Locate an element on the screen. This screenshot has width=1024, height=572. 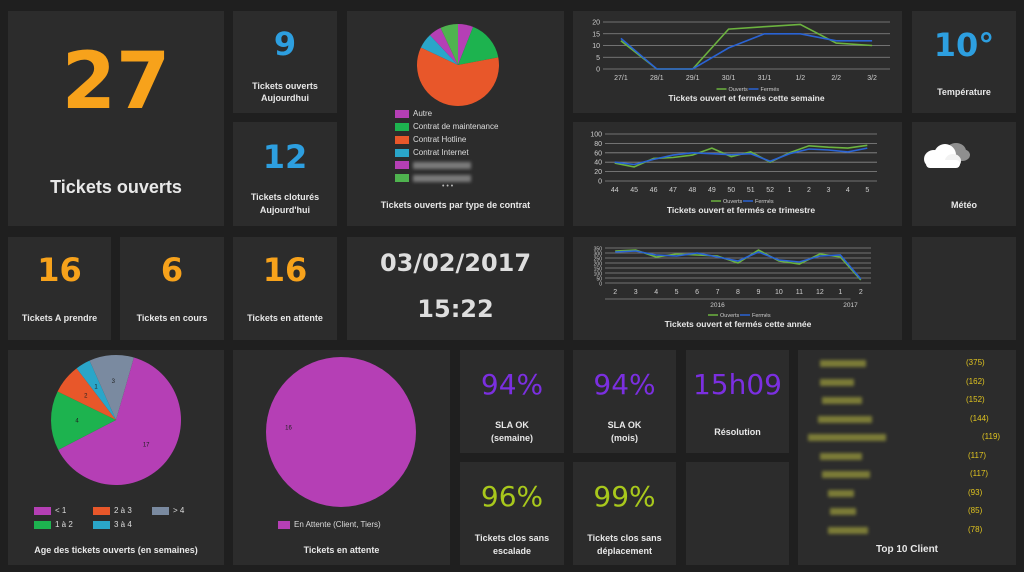
pie-data-label: 17 is located at coordinates (146, 446).